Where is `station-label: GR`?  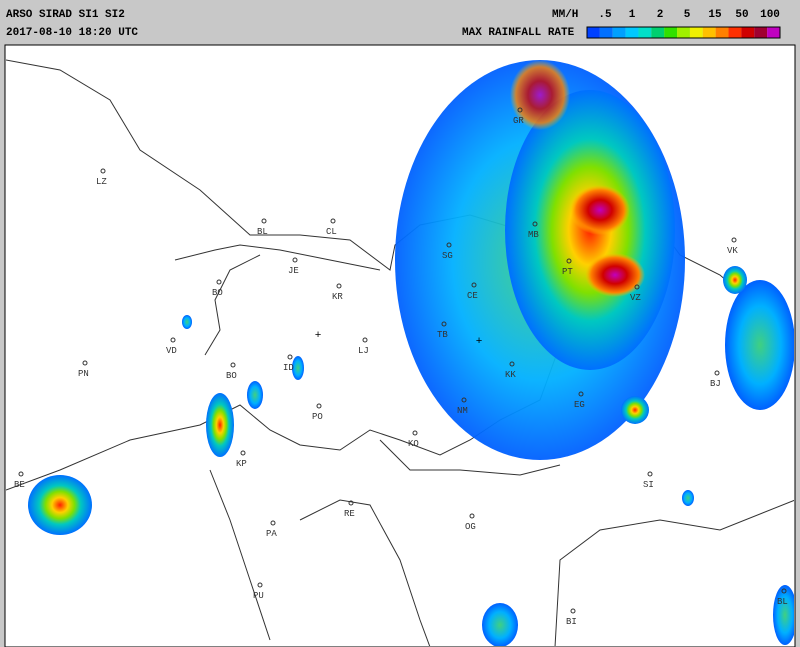 station-label: GR is located at coordinates (518, 121).